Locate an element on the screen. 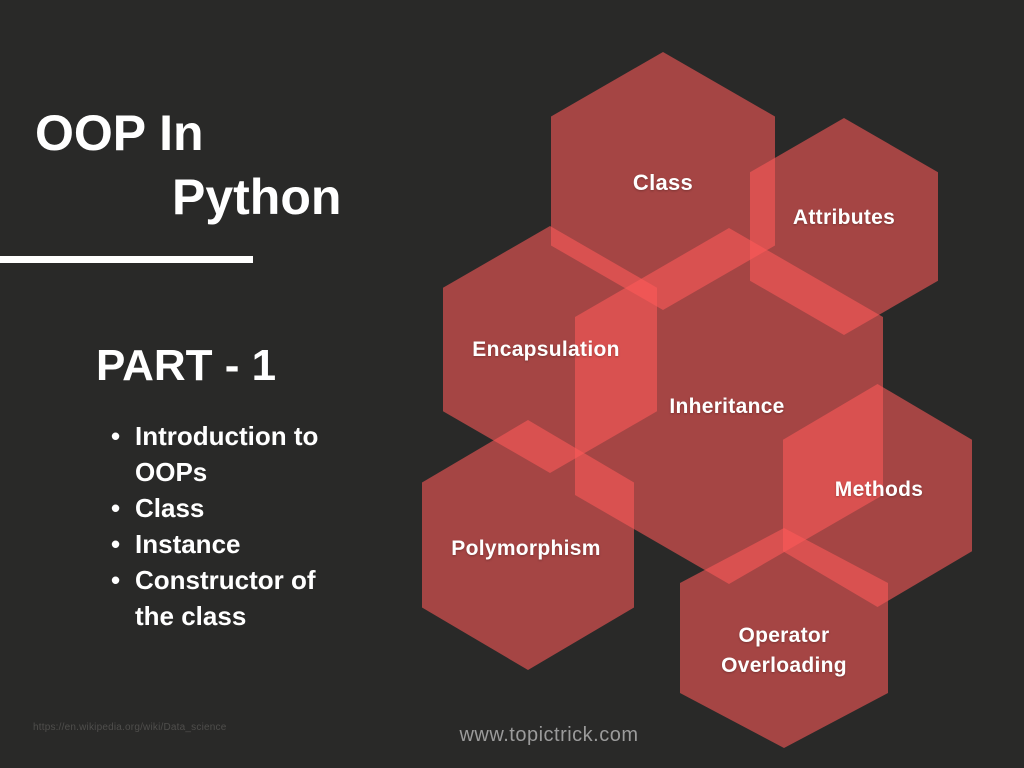  title-underline is located at coordinates (126, 259).